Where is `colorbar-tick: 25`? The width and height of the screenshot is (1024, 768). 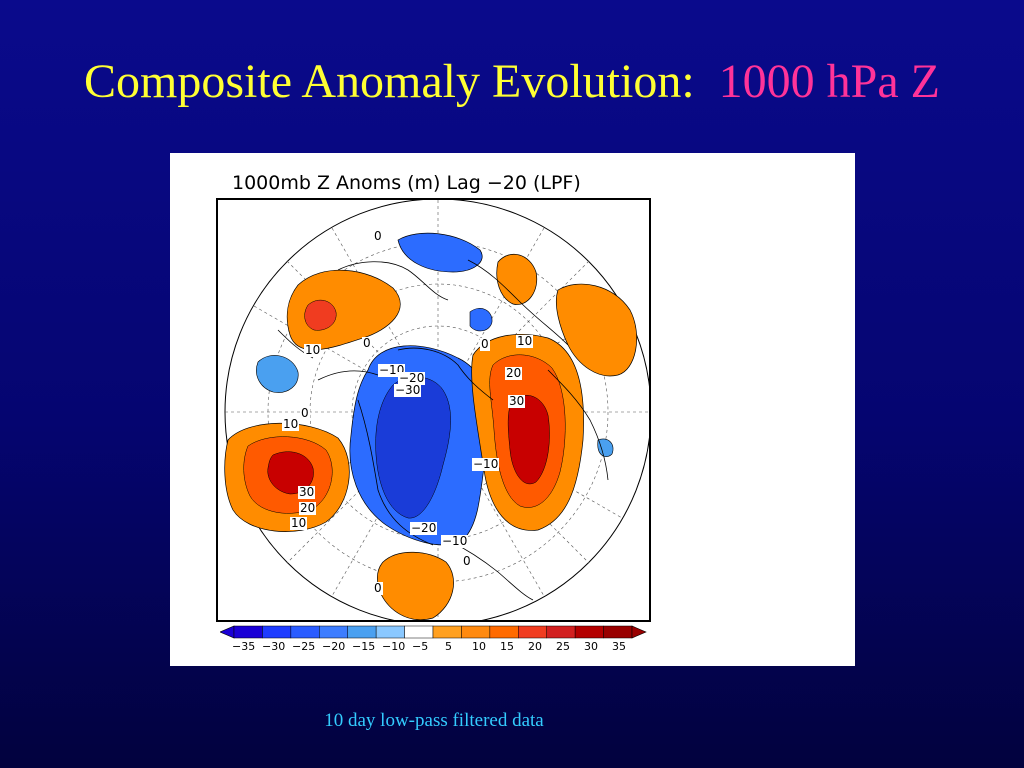
colorbar-tick: 25 is located at coordinates (563, 646).